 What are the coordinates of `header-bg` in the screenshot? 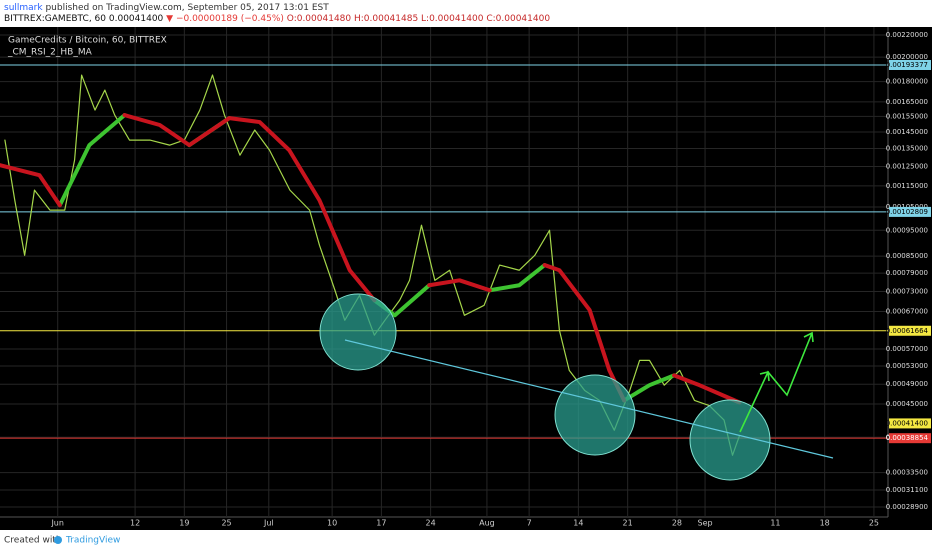 It's located at (466, 13).